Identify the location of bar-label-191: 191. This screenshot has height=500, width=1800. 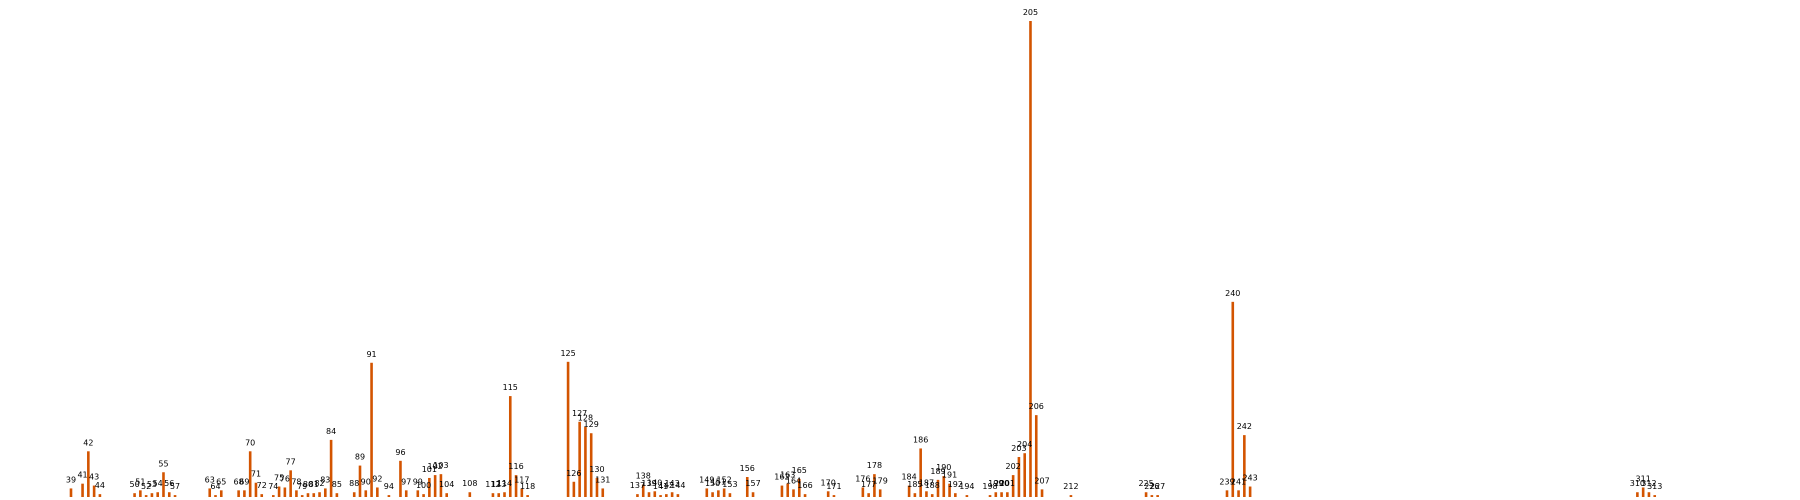
(949, 475).